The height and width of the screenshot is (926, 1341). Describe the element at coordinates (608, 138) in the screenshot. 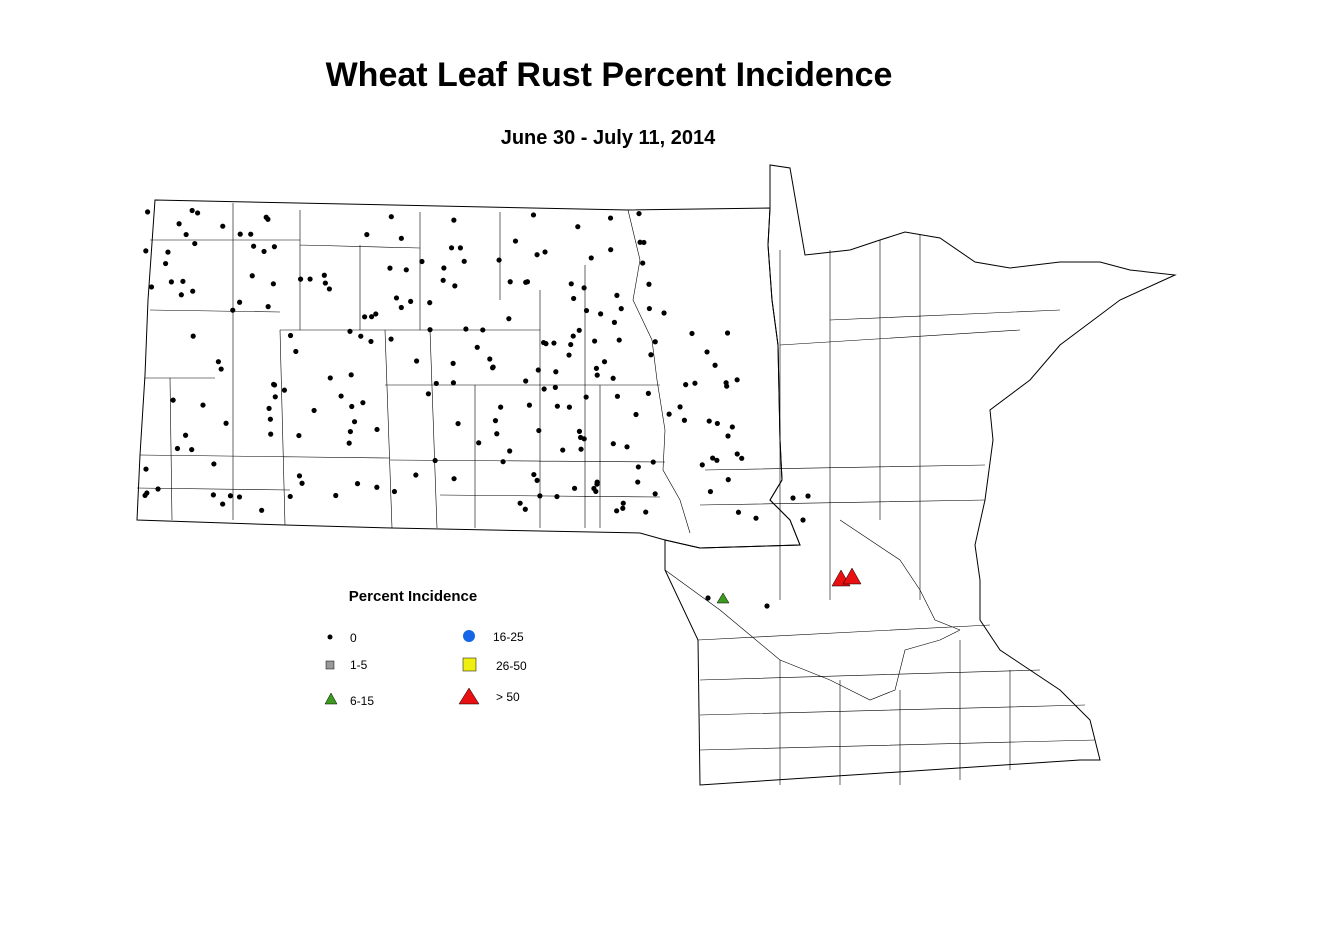

I see `map-subtitle: June 30 - July 11, 2014` at that location.